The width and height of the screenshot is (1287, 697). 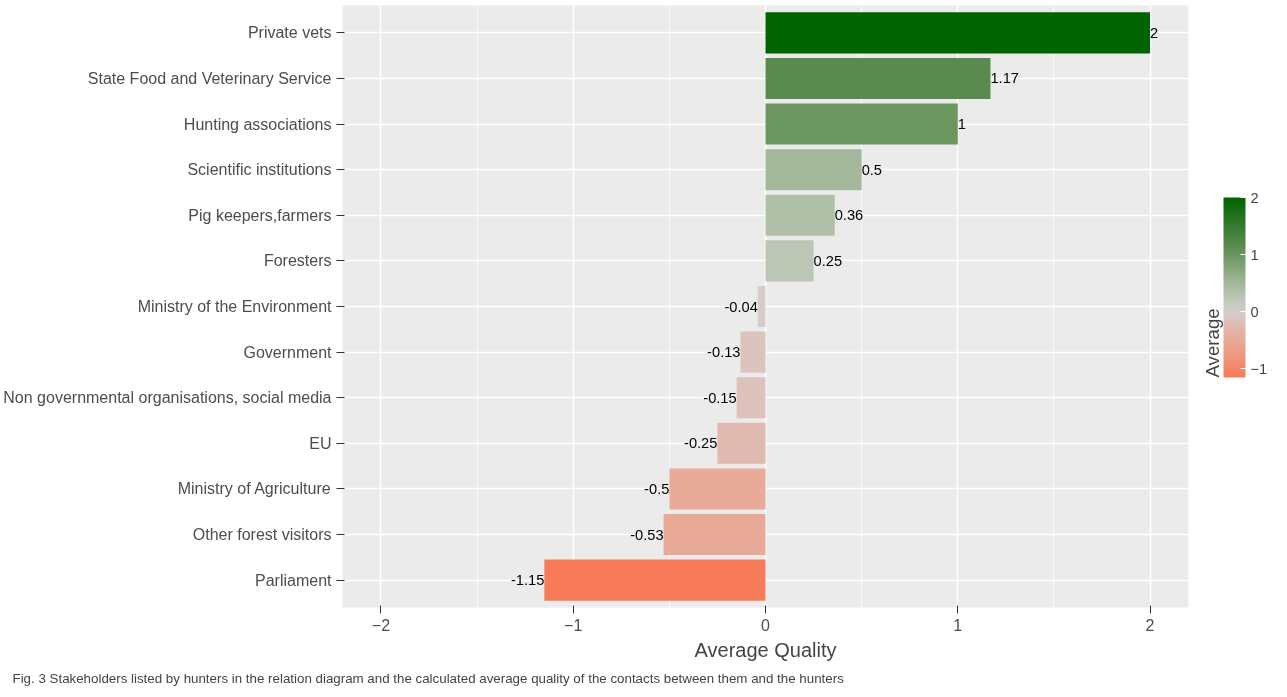 I want to click on y-tick-label: Hunting associations, so click(x=257, y=124).